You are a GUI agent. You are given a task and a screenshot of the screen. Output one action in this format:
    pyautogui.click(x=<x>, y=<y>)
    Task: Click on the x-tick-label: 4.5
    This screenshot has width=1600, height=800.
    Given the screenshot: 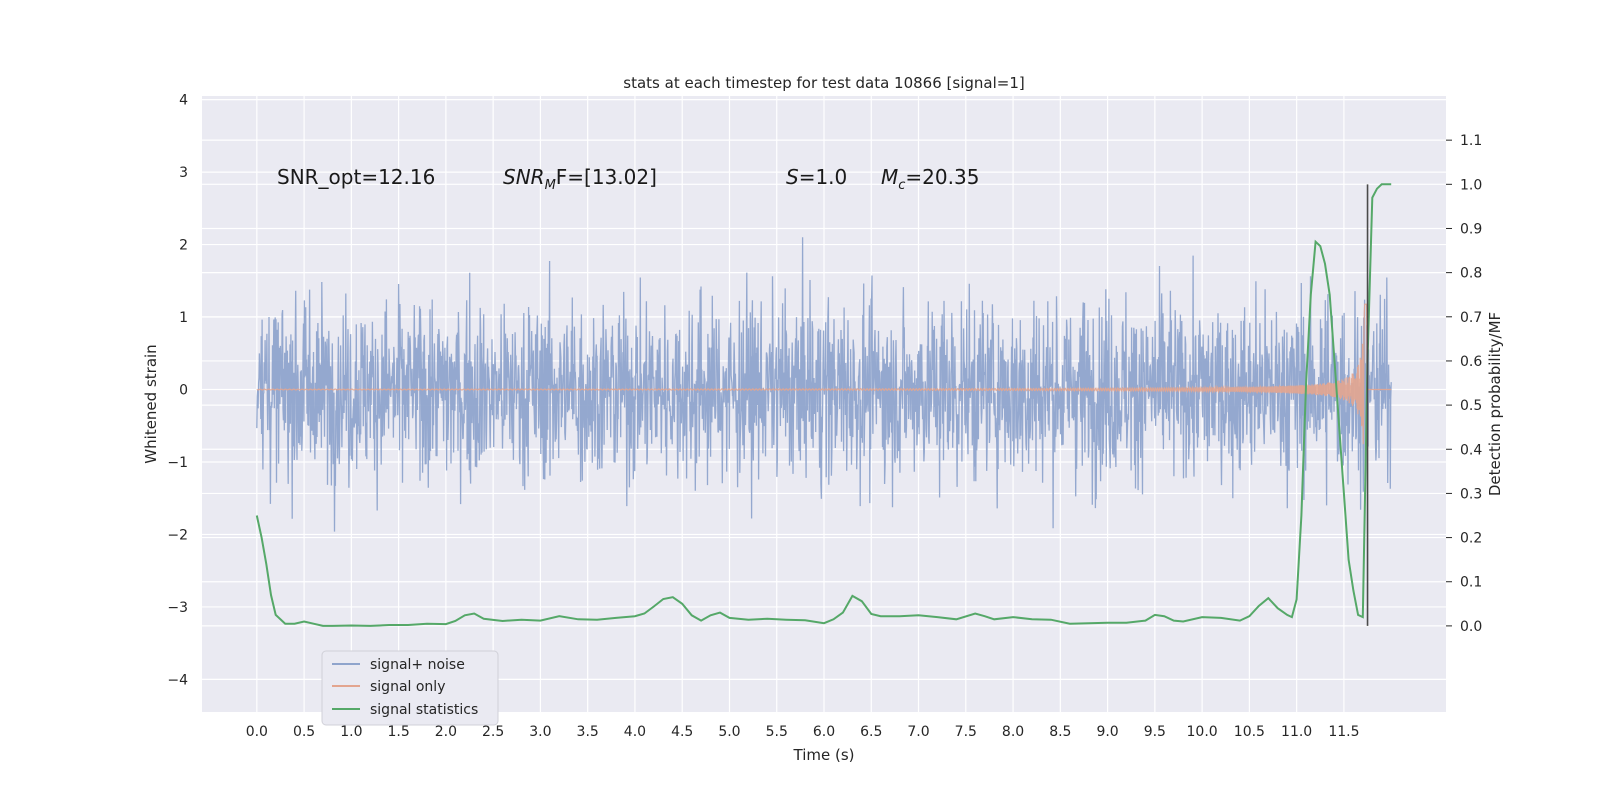 What is the action you would take?
    pyautogui.click(x=682, y=732)
    